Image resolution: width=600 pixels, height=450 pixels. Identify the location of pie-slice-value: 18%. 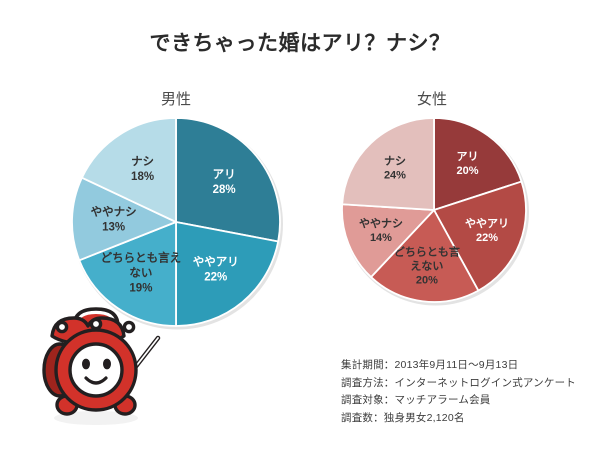
(142, 177).